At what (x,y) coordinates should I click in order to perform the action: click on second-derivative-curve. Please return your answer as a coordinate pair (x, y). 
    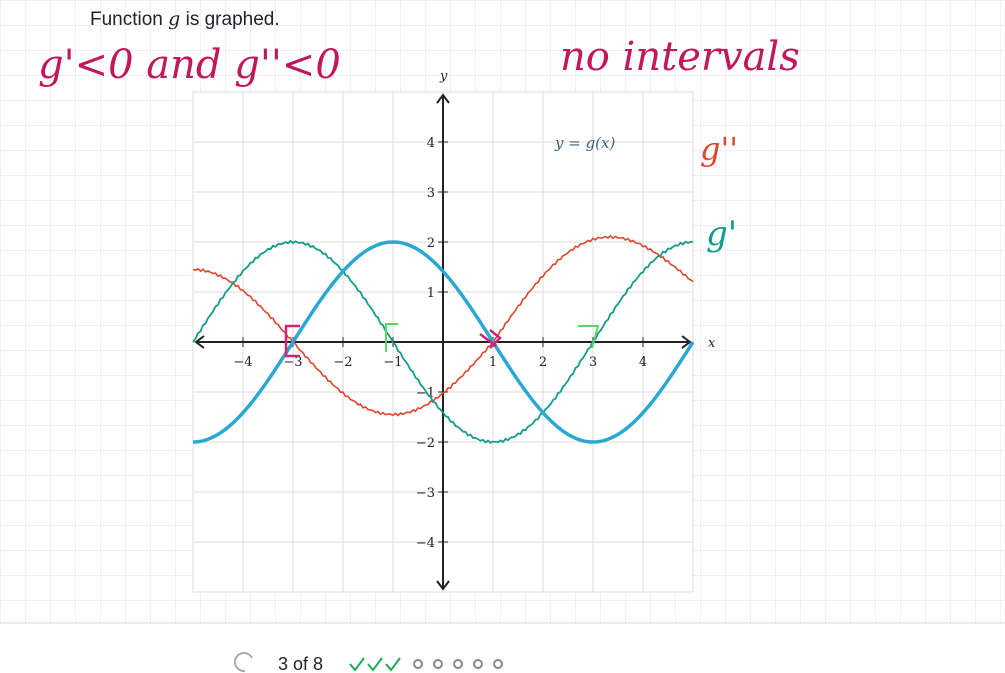
    Looking at the image, I should click on (443, 325).